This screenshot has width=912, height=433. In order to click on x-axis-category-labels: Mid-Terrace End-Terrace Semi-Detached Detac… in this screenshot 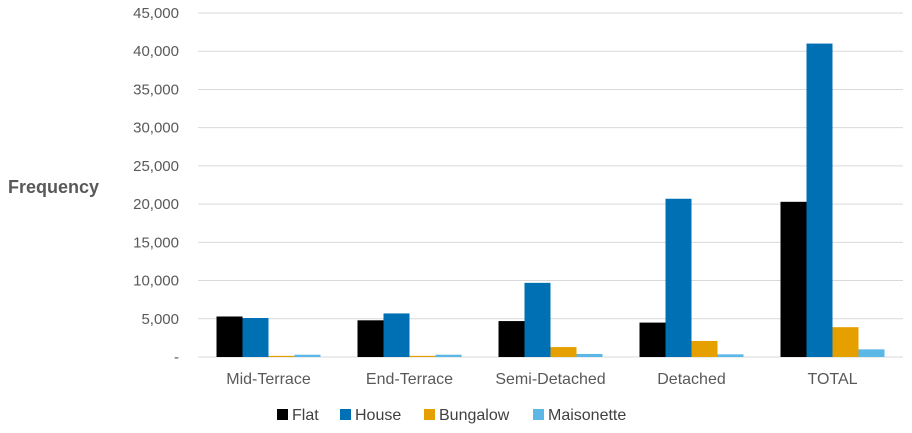, I will do `click(541, 379)`.